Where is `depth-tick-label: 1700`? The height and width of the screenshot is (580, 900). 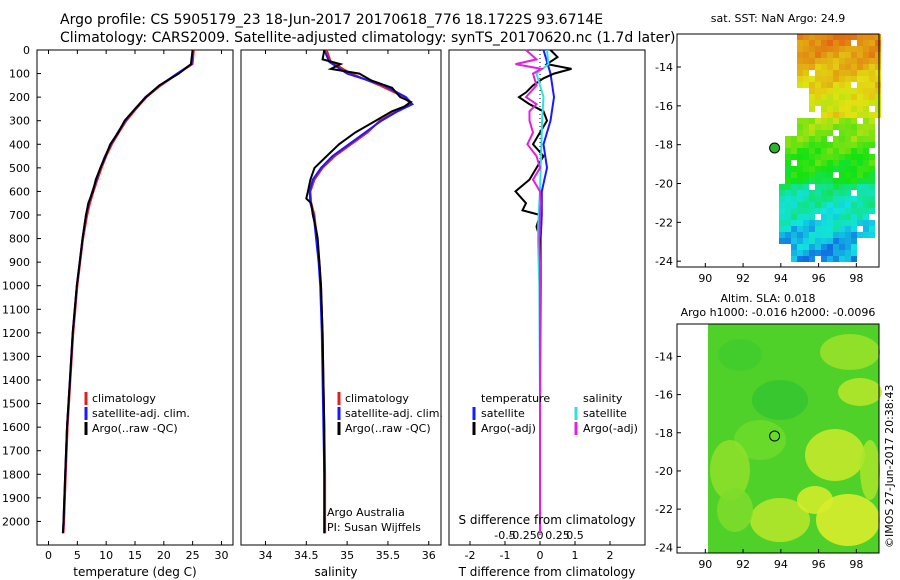
depth-tick-label: 1700 is located at coordinates (16, 451).